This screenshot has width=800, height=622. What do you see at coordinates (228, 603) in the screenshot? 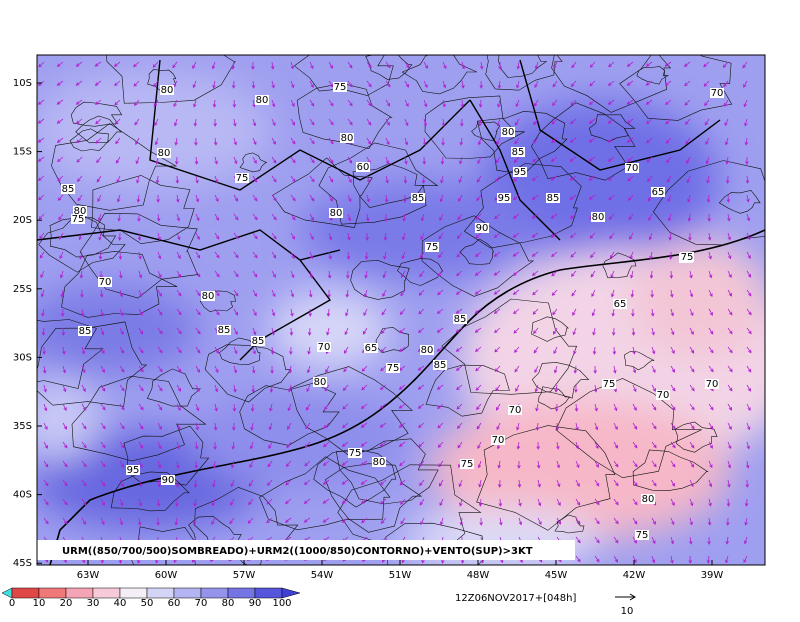
I see `colorbar-label: 80` at bounding box center [228, 603].